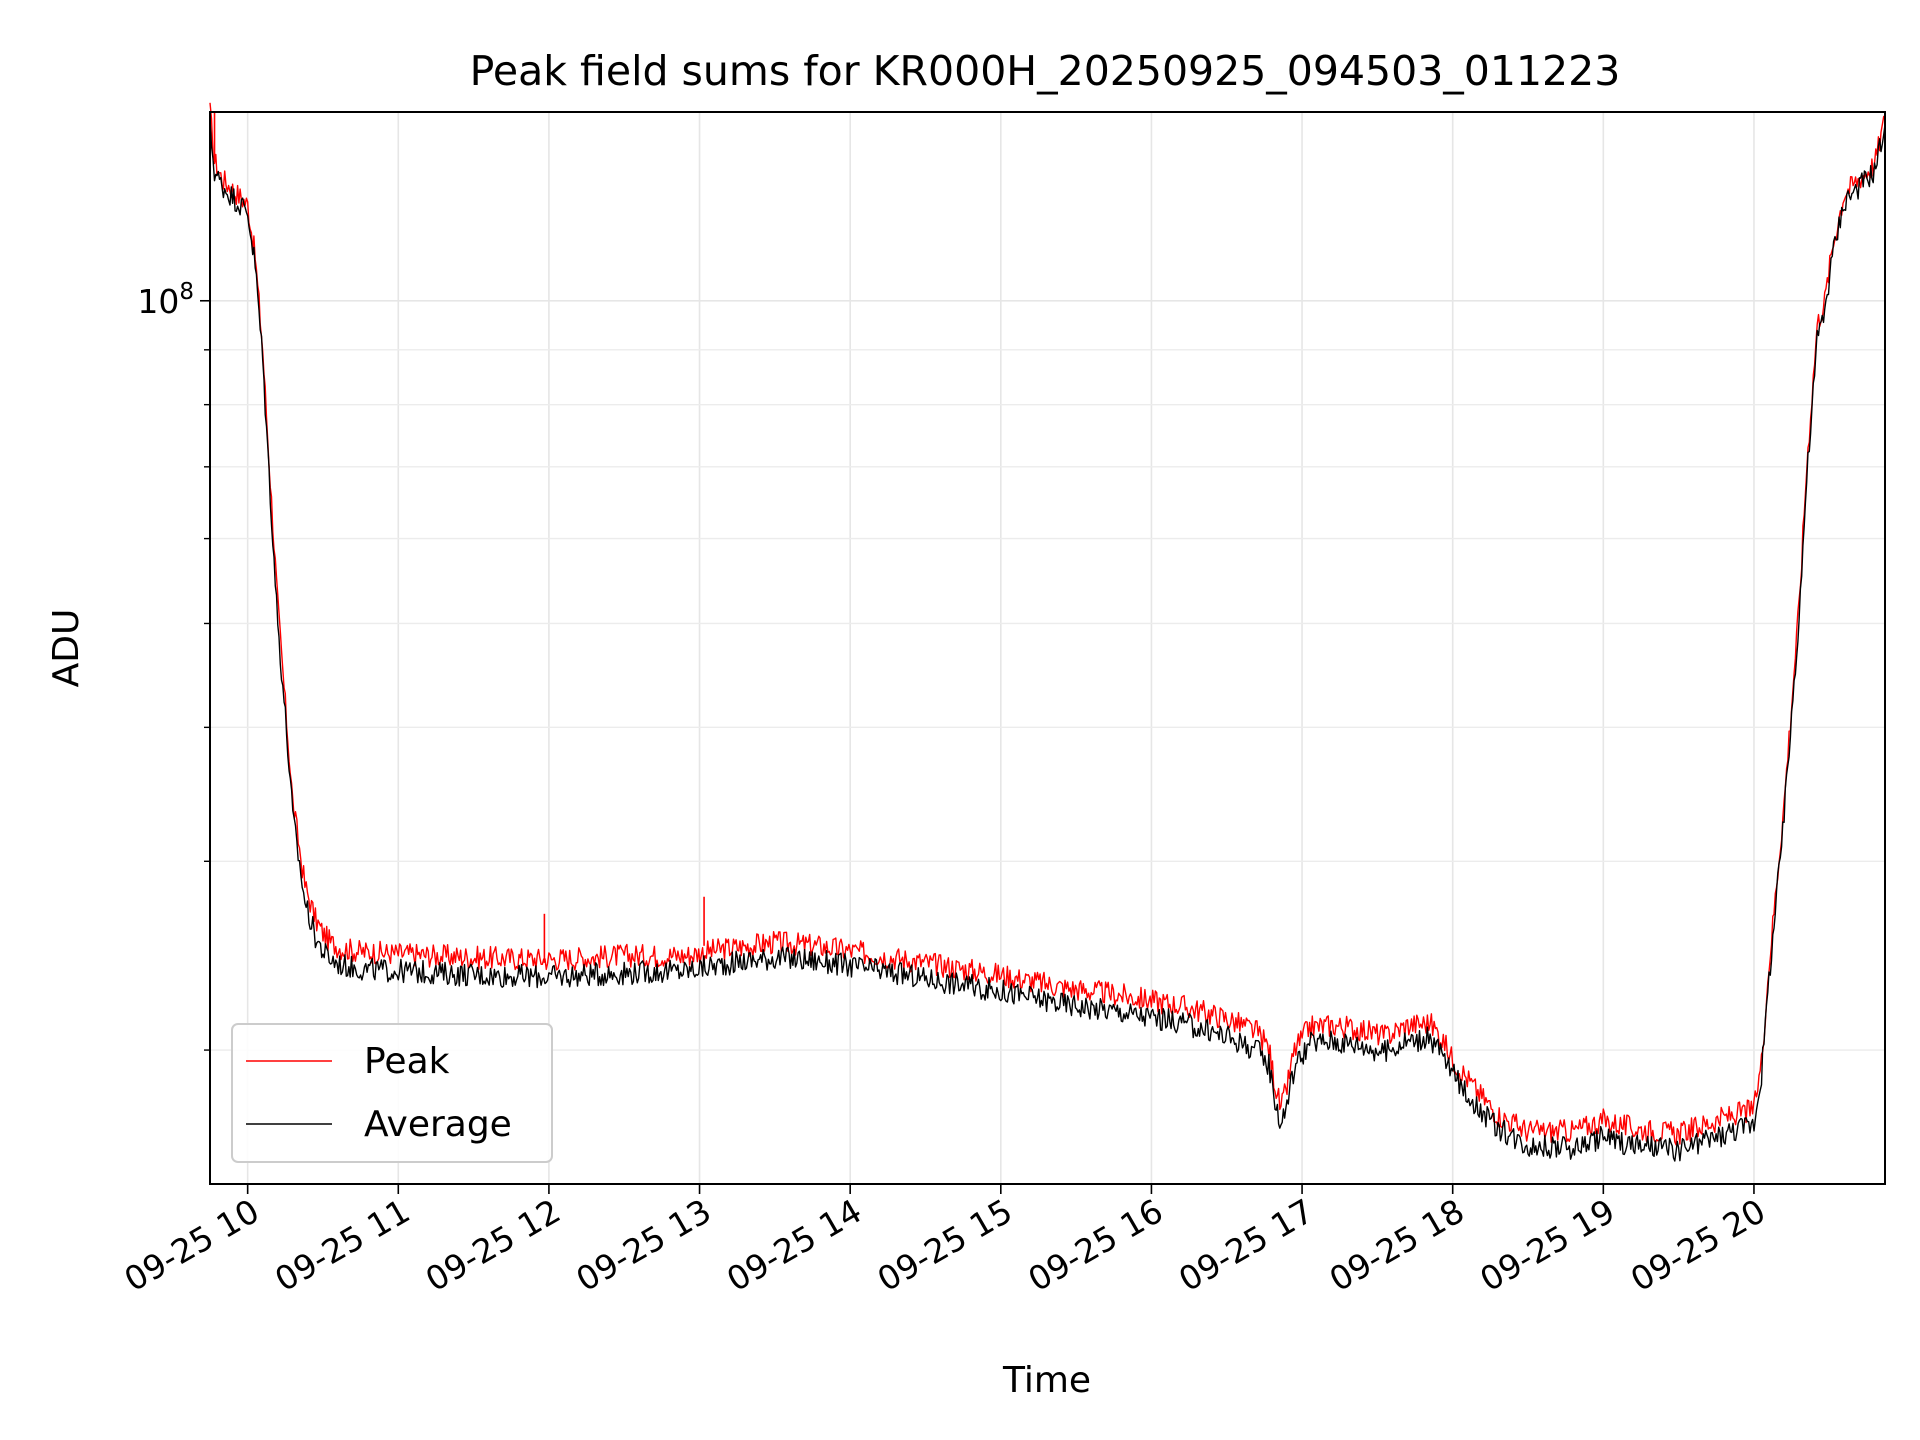 This screenshot has width=1920, height=1440. I want to click on x-axis-label: Time, so click(1046, 1380).